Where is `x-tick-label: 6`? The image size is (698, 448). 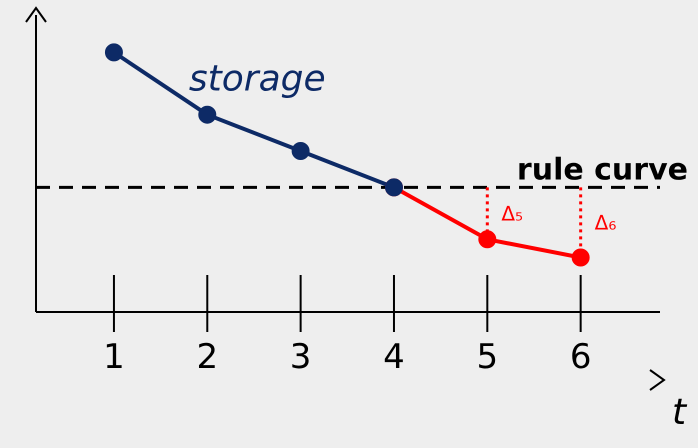
x-tick-label: 6 is located at coordinates (581, 357).